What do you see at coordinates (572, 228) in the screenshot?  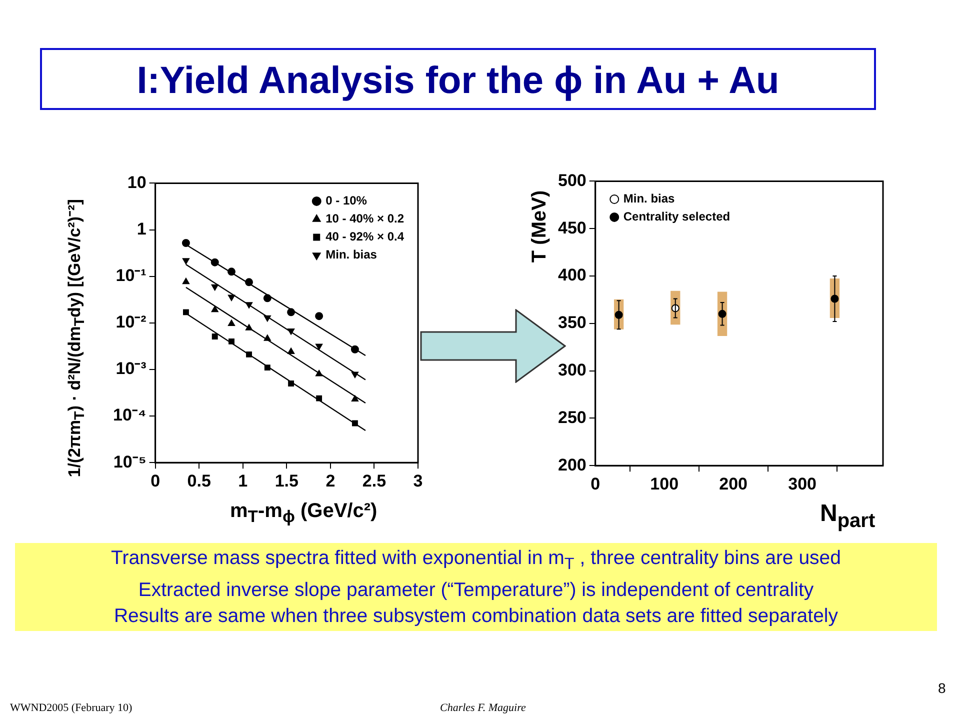 I see `y-tick-label: 450` at bounding box center [572, 228].